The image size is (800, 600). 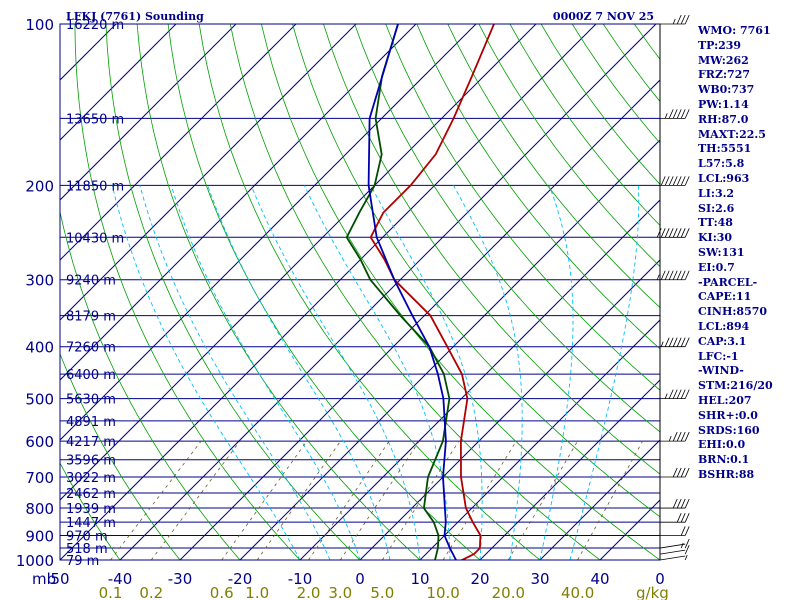 What do you see at coordinates (59, 579) in the screenshot?
I see `temperature-tick-label: 50` at bounding box center [59, 579].